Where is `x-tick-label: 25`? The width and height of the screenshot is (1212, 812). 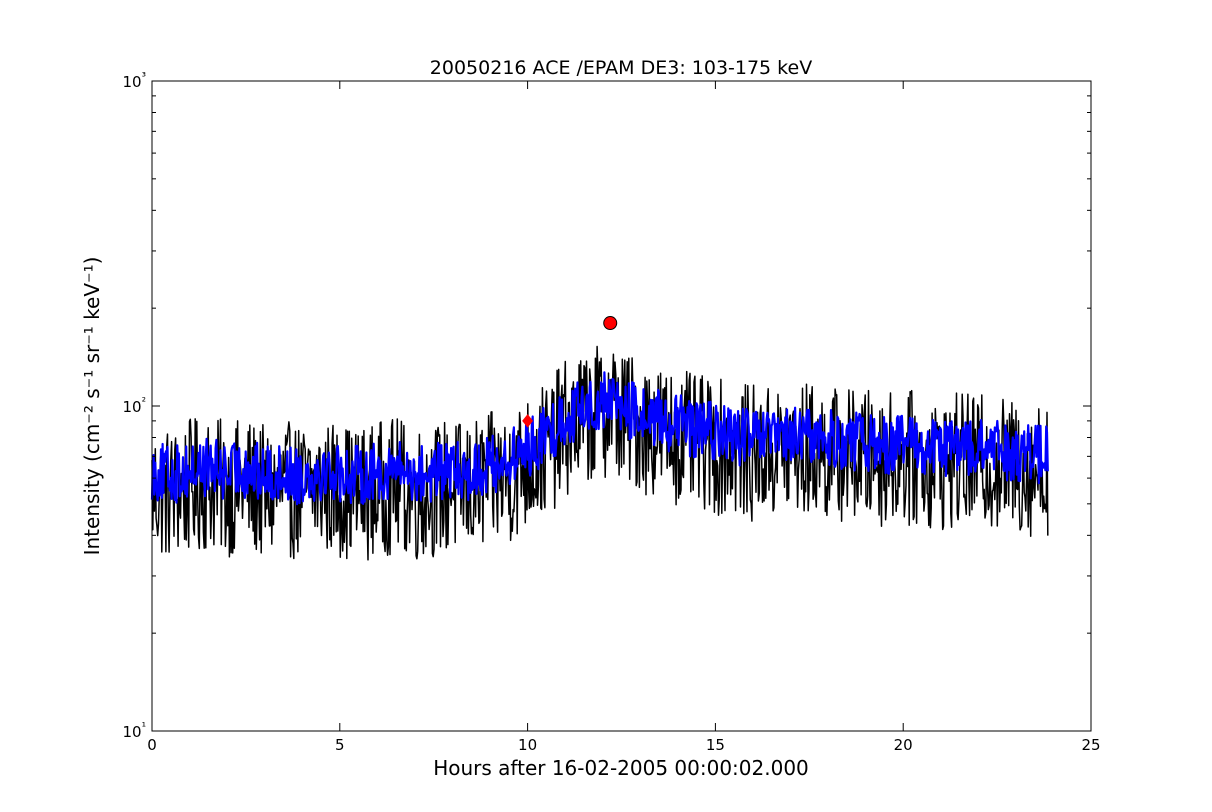 x-tick-label: 25 is located at coordinates (1090, 745).